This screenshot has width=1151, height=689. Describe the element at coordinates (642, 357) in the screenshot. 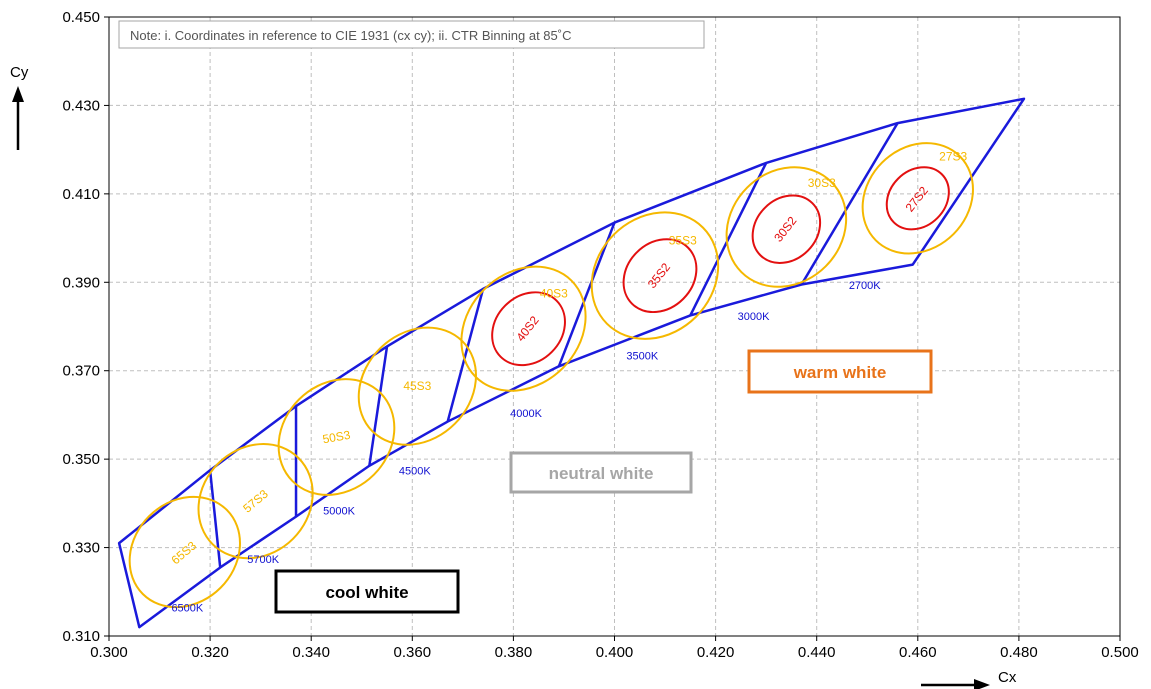

I see `cct-label: 3500K` at that location.